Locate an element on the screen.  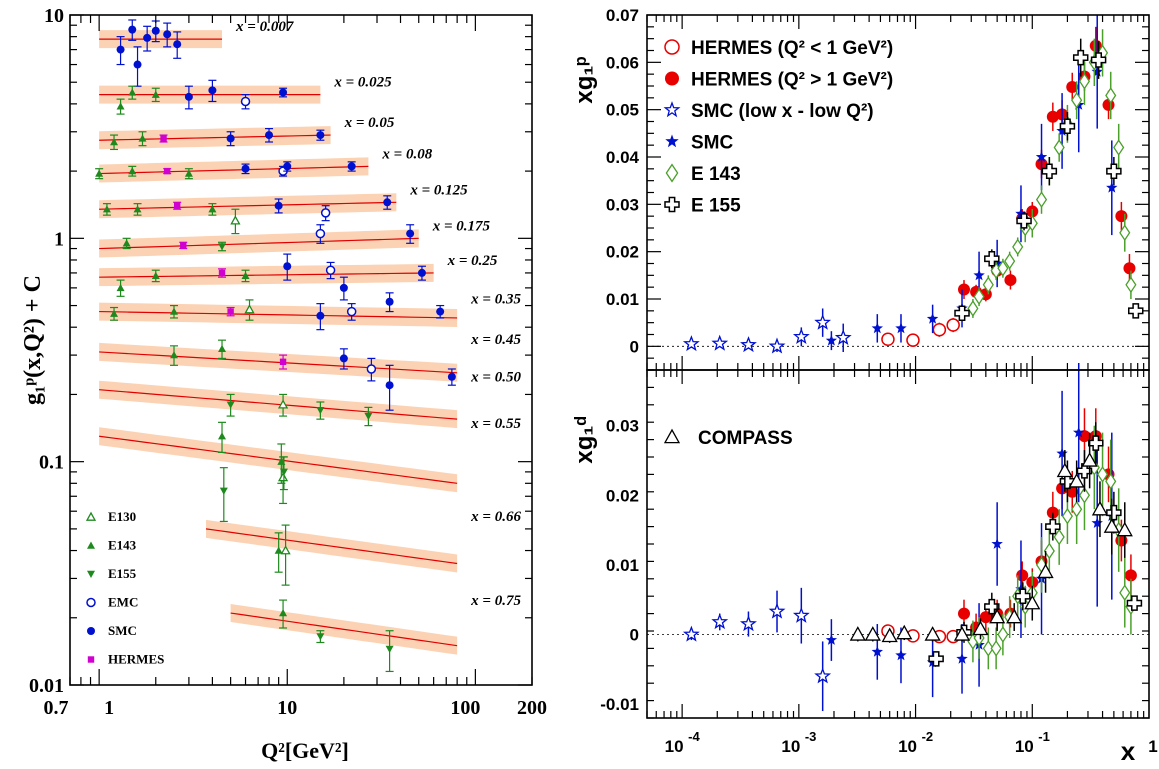
bottom-right-x-axis-label: x is located at coordinates (1128, 751).